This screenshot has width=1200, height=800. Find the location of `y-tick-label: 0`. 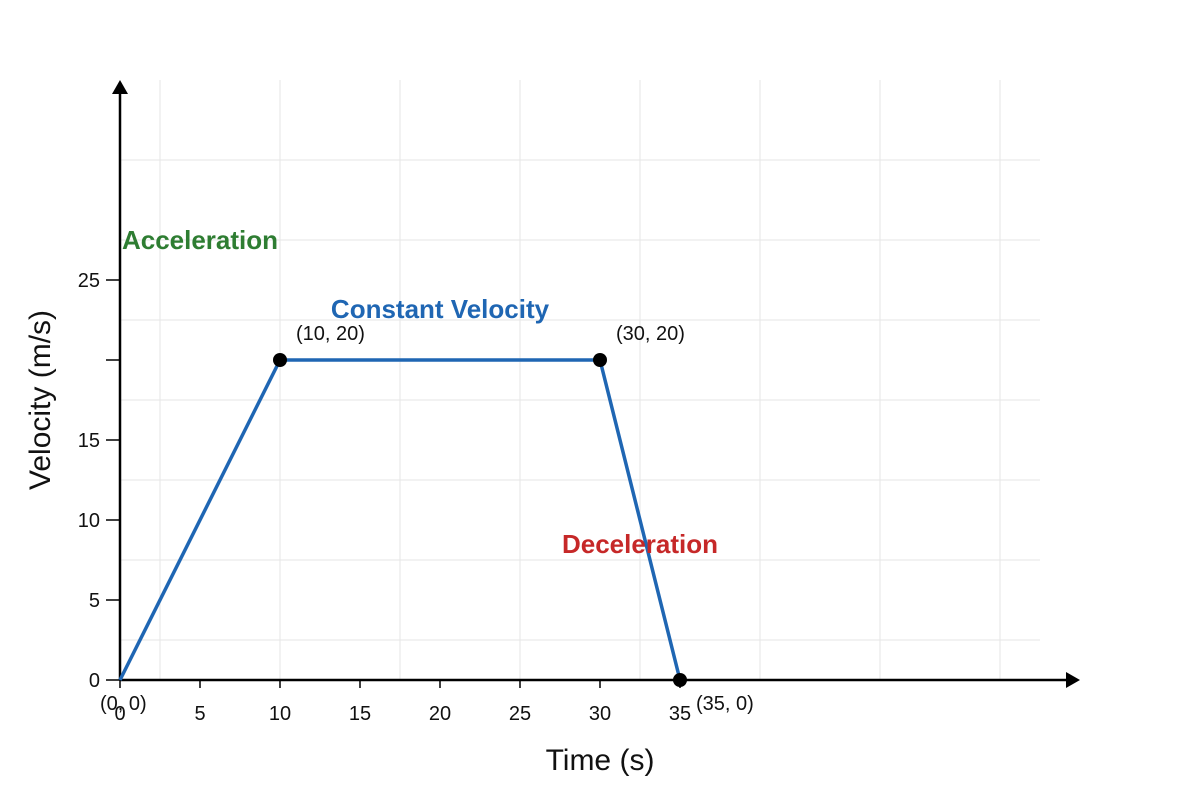

y-tick-label: 0 is located at coordinates (94, 681).